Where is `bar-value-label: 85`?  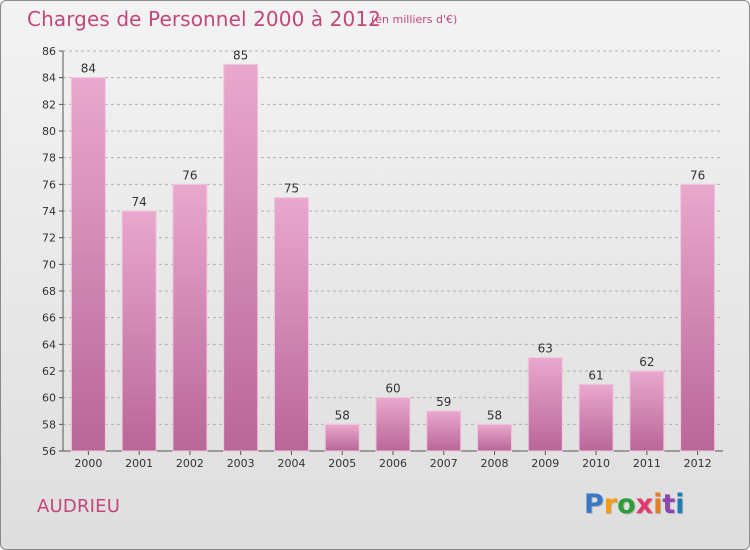 bar-value-label: 85 is located at coordinates (240, 55).